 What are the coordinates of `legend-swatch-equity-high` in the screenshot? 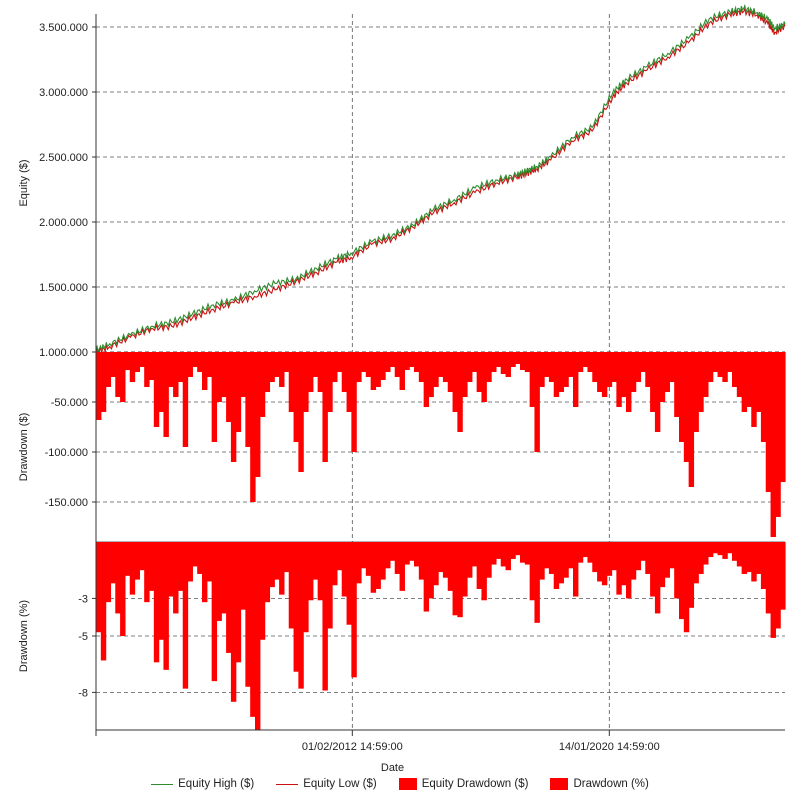 It's located at (162, 784).